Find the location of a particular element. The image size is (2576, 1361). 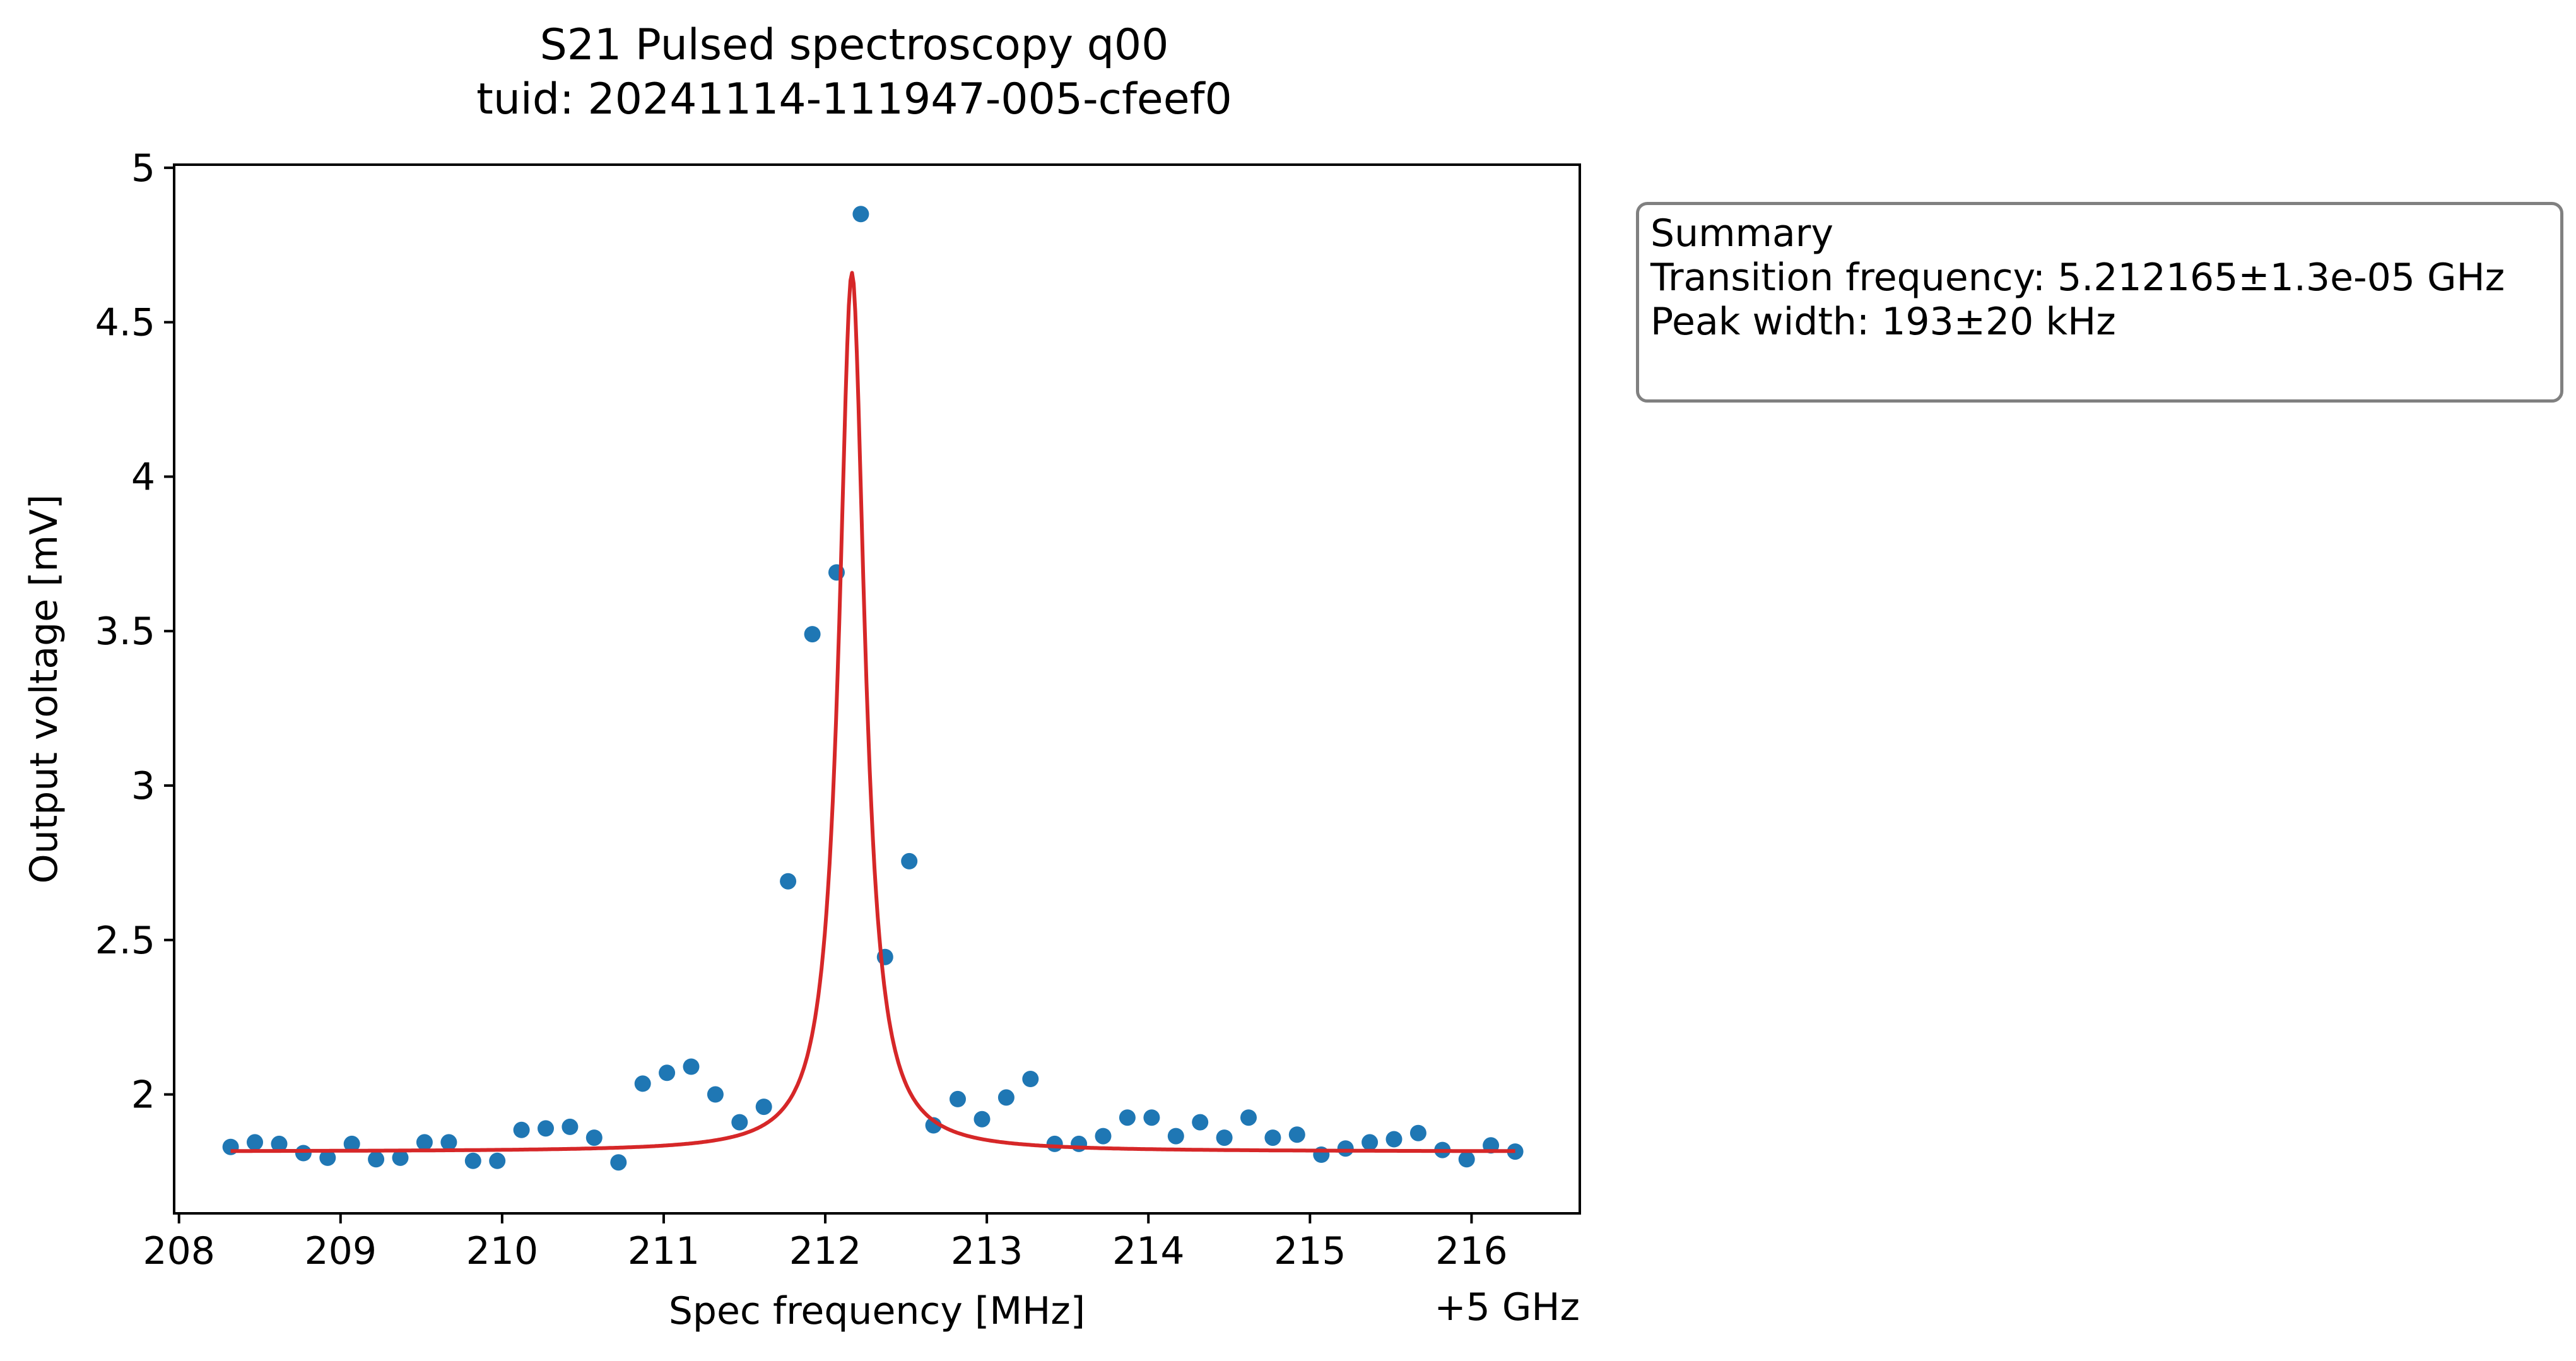

y-tick-label: 3 is located at coordinates (143, 786).